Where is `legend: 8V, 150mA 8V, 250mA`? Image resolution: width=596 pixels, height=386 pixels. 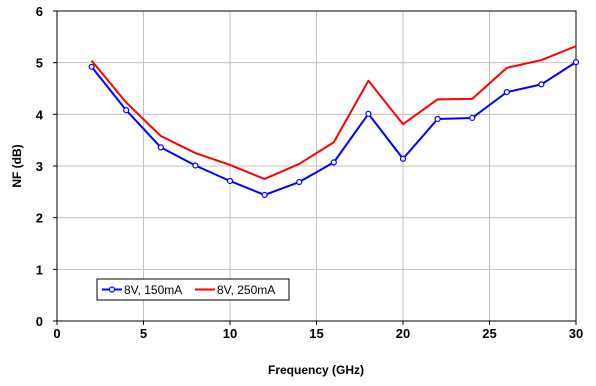
legend: 8V, 150mA 8V, 250mA is located at coordinates (193, 289).